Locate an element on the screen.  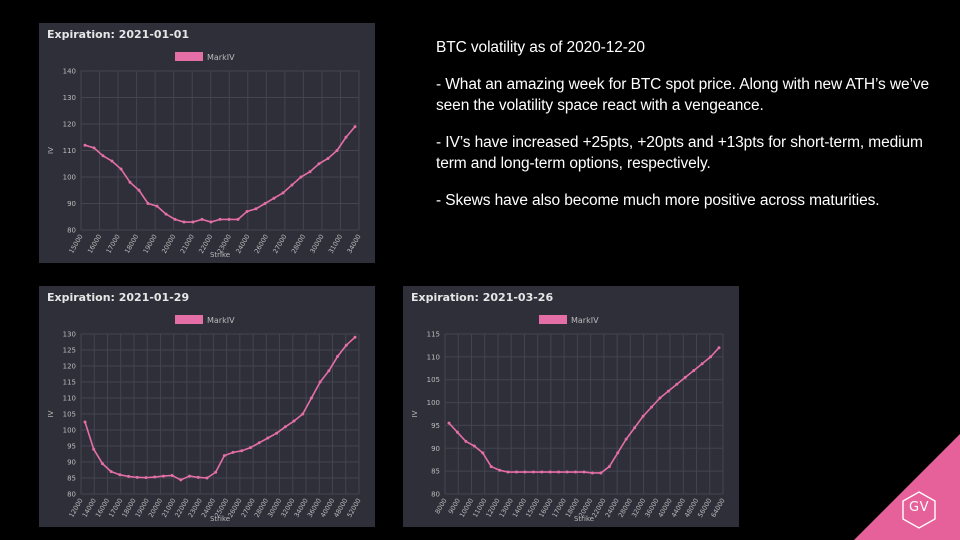
chart-title: Expiration: 2021-01-29 is located at coordinates (118, 297).